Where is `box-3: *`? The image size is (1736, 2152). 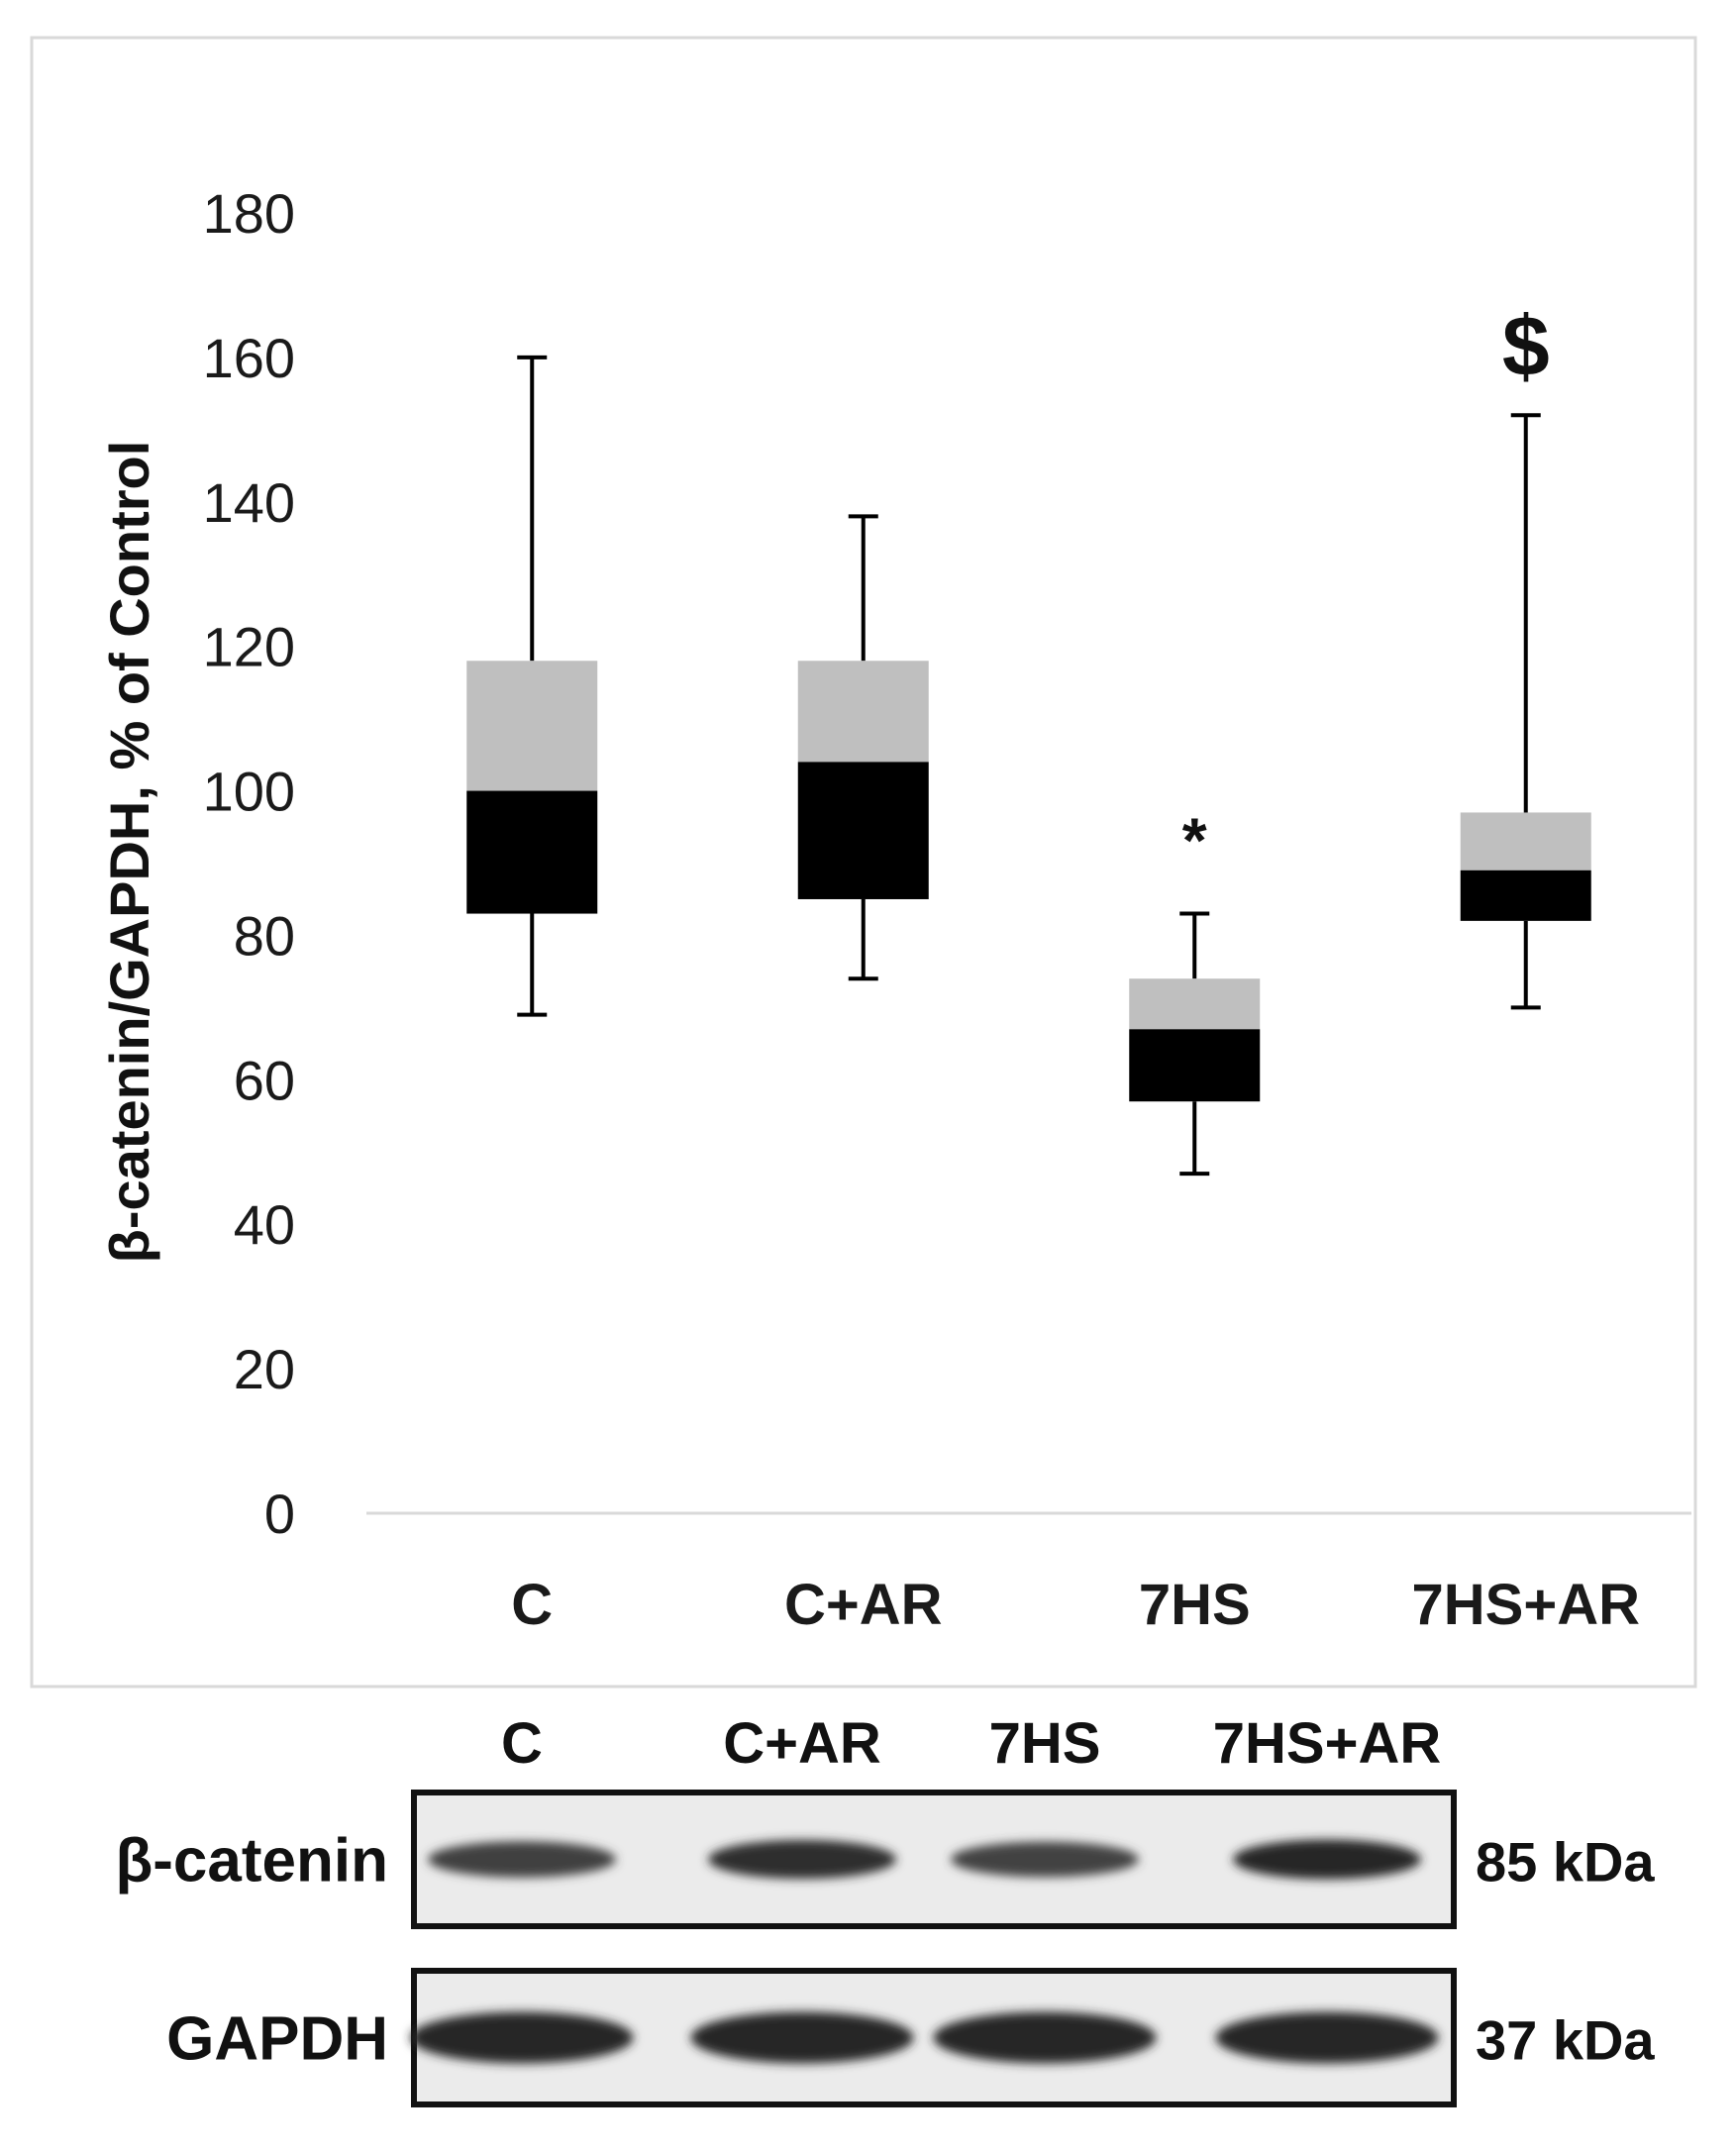 box-3: * is located at coordinates (1195, 991).